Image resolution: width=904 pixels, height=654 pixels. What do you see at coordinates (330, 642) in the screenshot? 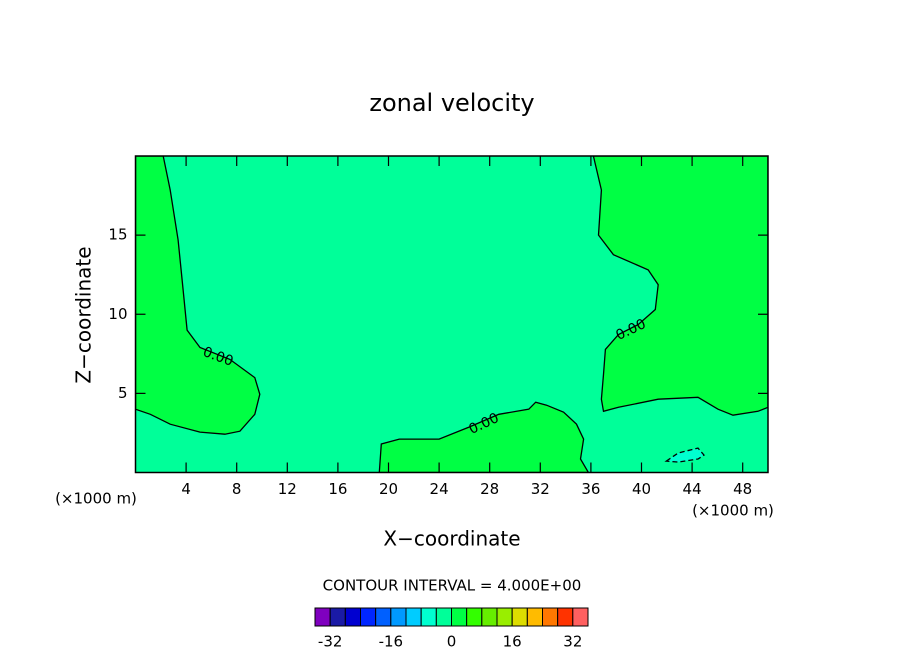
I see `colorbar-label: -32` at bounding box center [330, 642].